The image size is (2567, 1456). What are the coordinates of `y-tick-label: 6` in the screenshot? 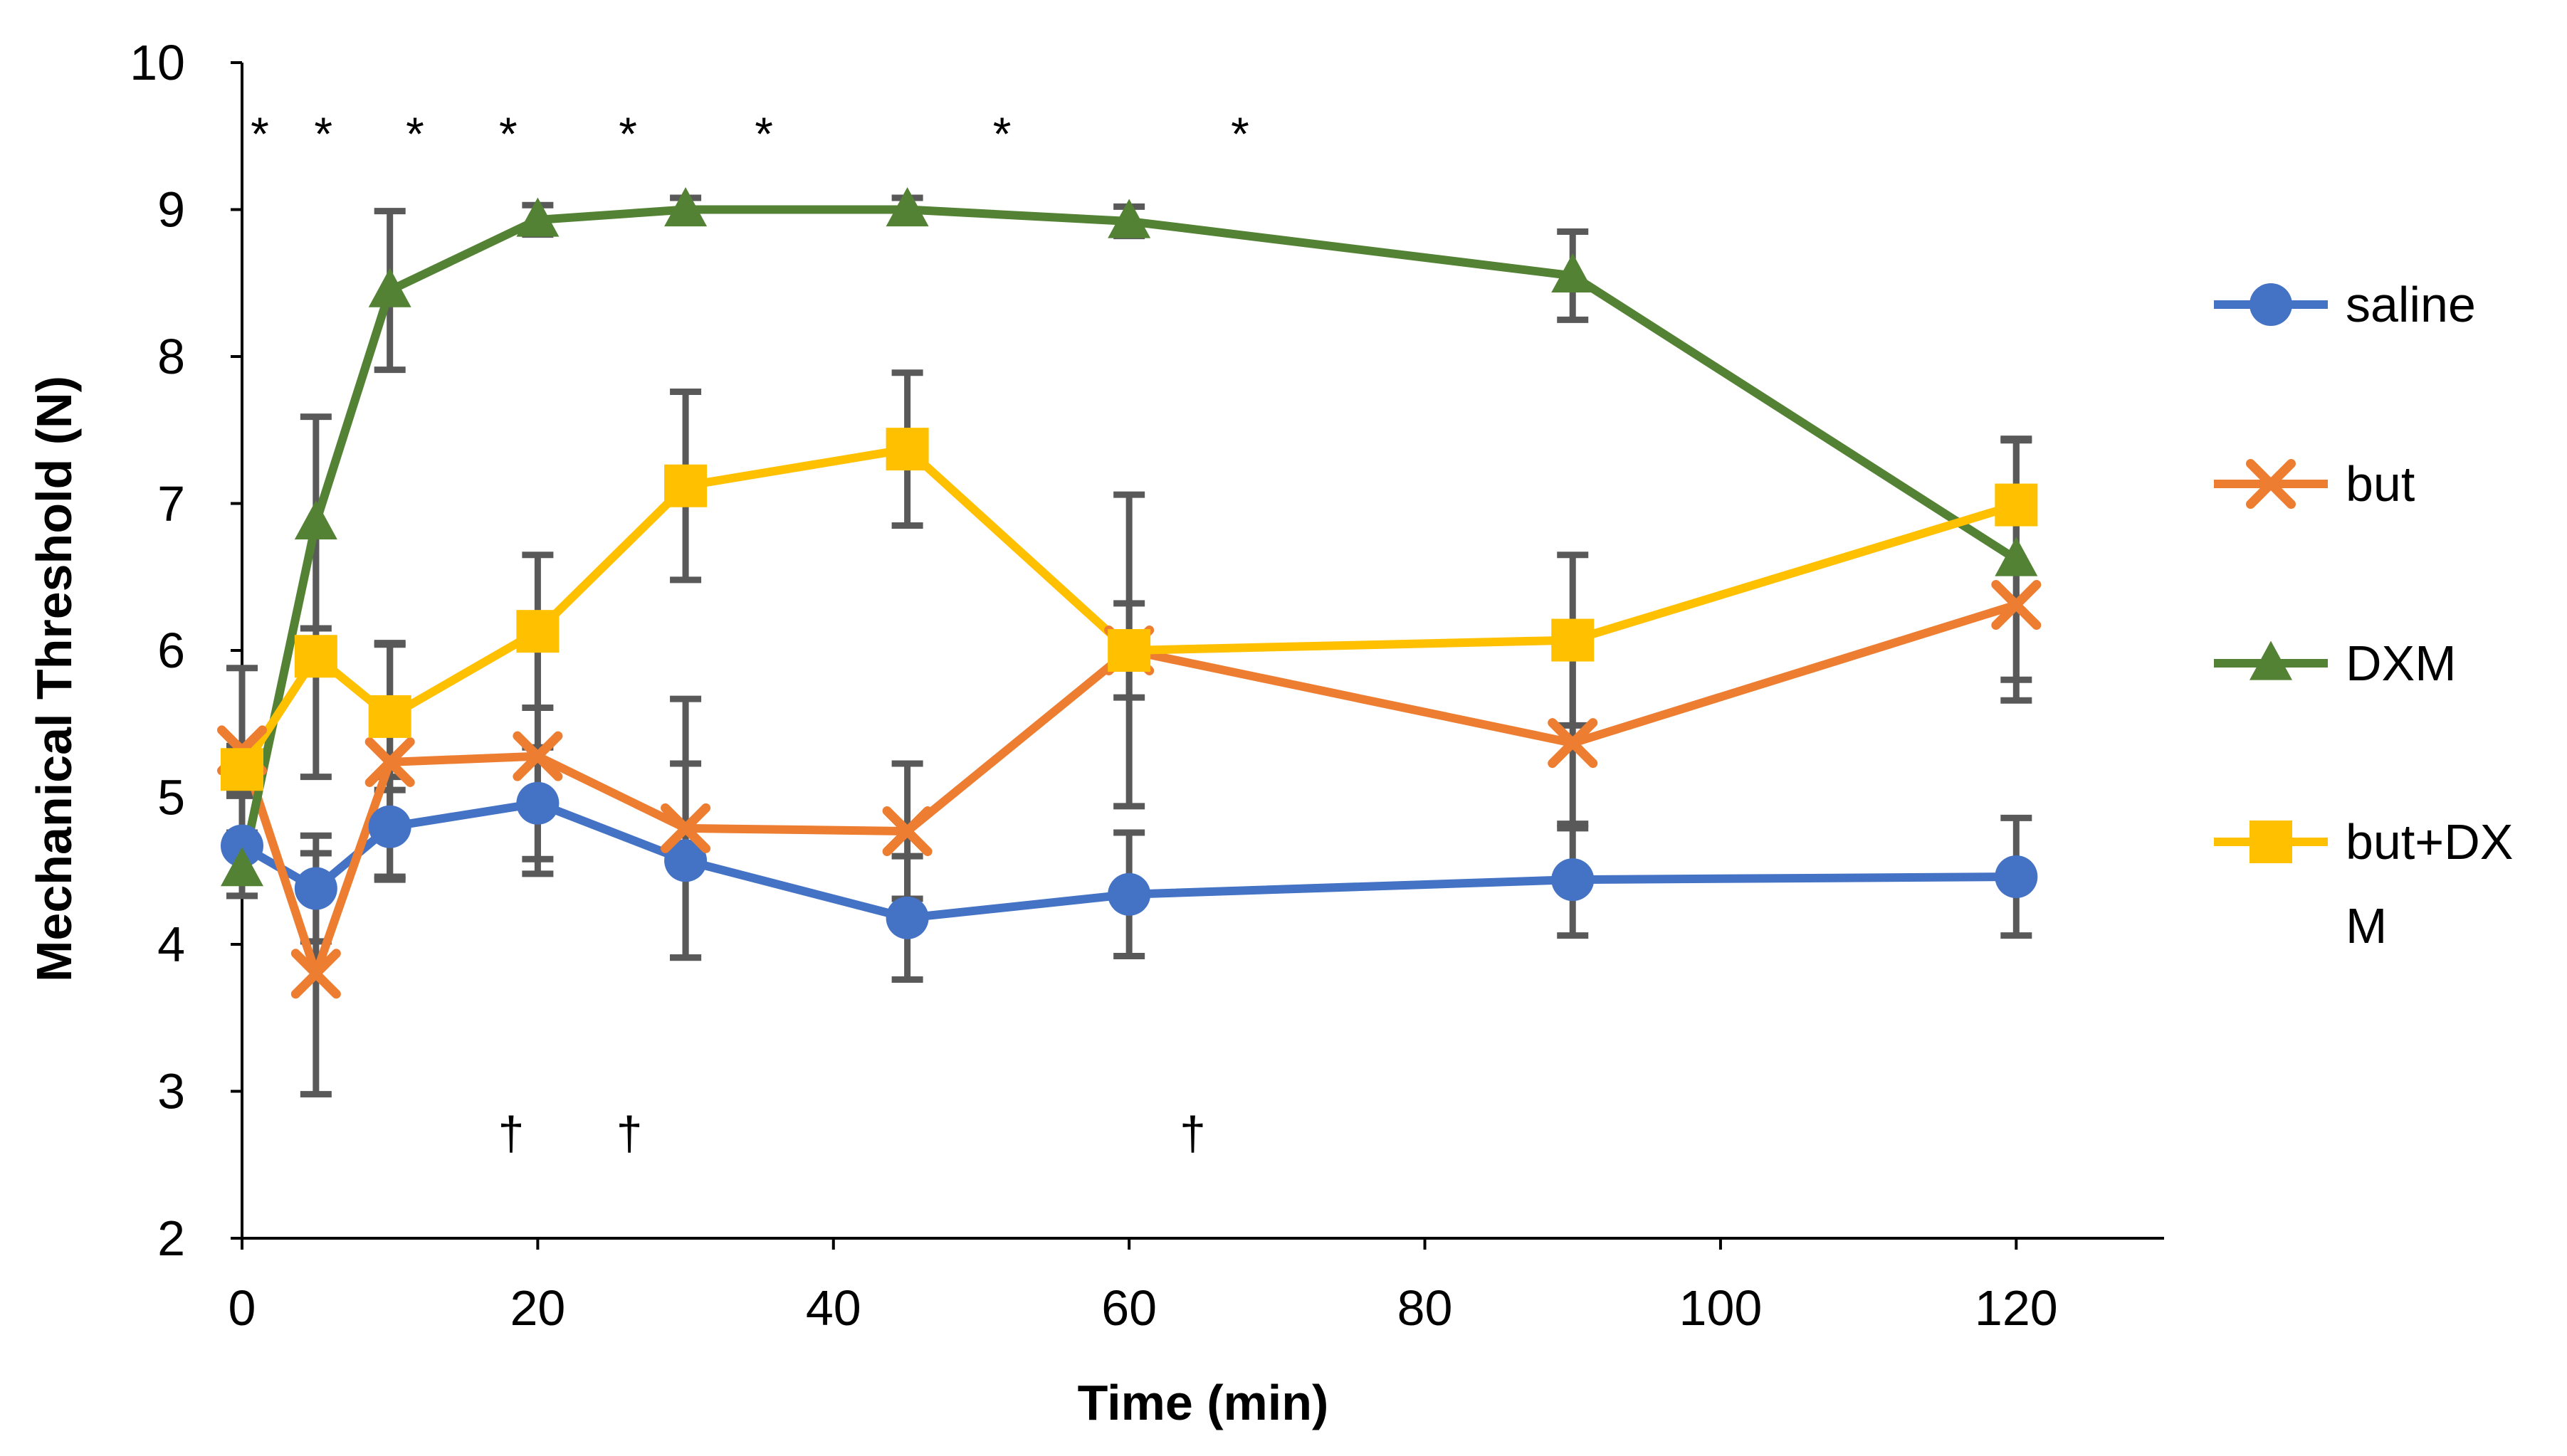 It's located at (171, 650).